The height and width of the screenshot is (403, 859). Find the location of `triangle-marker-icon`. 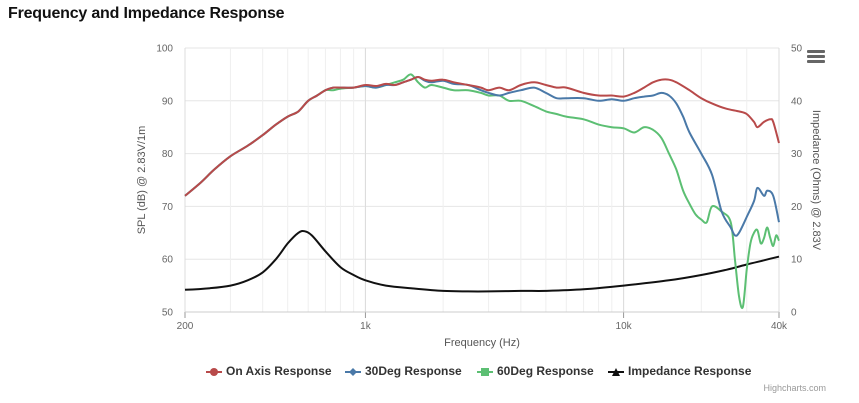

triangle-marker-icon is located at coordinates (616, 371).